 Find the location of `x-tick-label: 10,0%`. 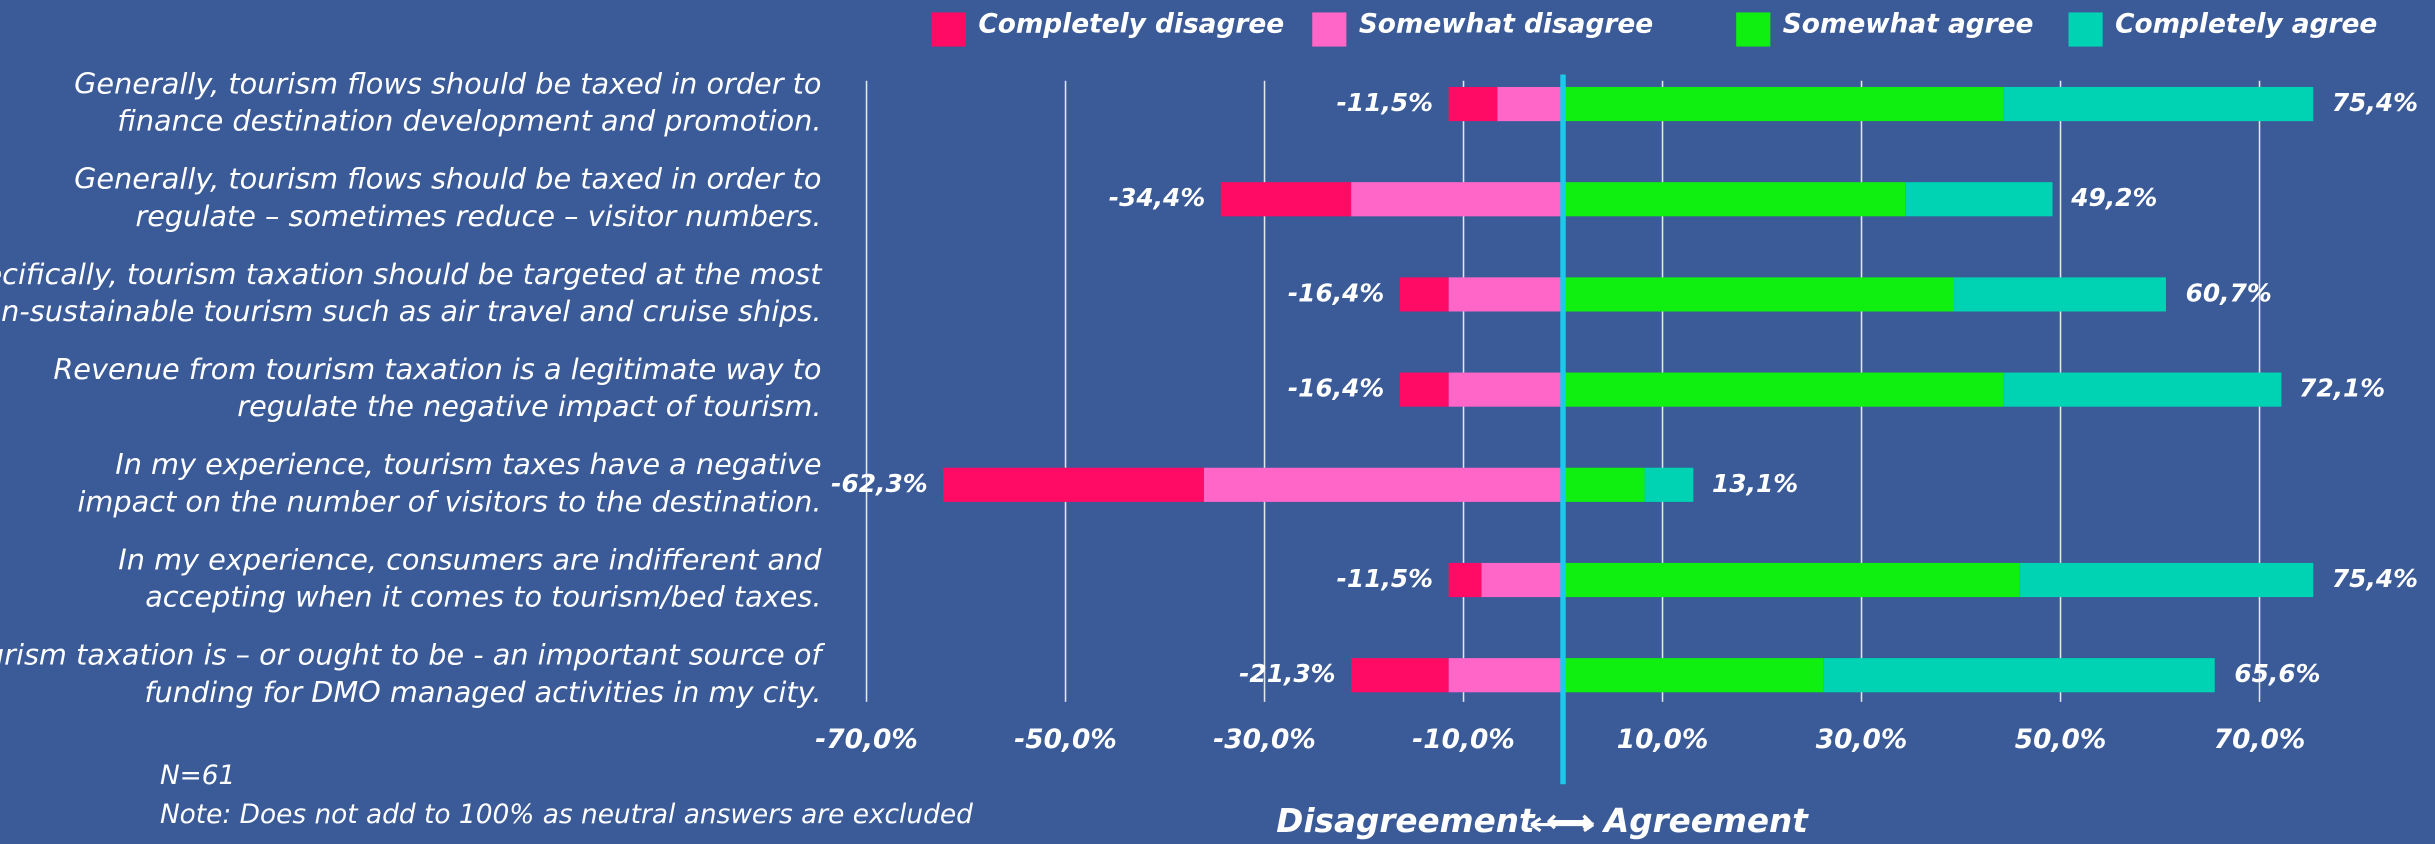

x-tick-label: 10,0% is located at coordinates (1663, 740).